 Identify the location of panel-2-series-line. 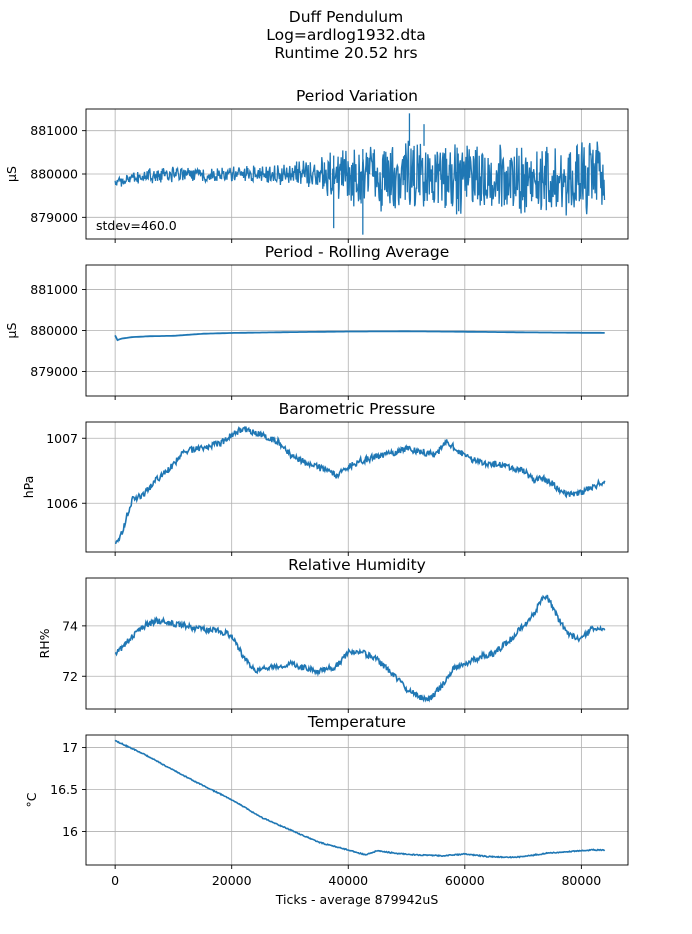
(359, 336).